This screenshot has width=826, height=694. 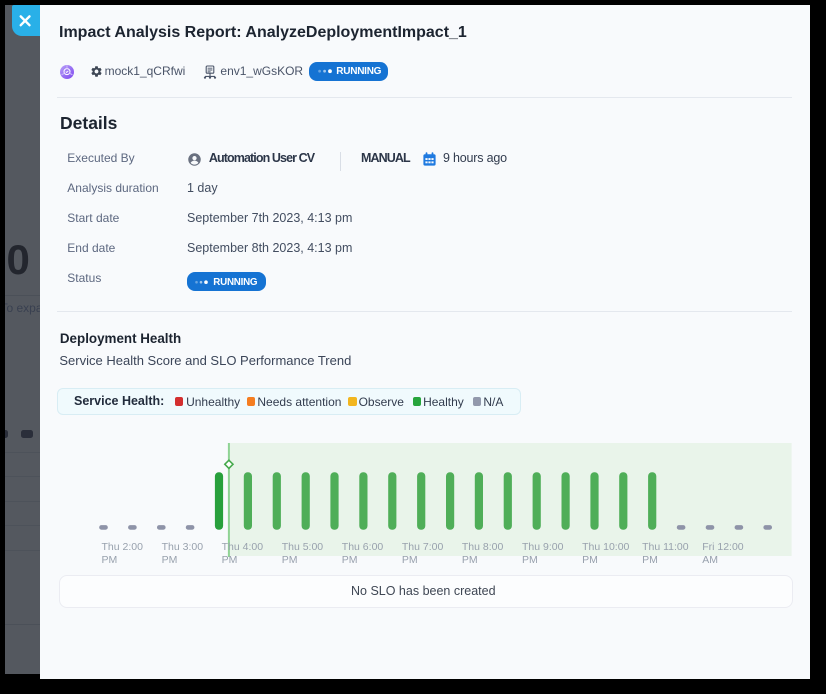 What do you see at coordinates (723, 547) in the screenshot?
I see `svg-text: Fri 12:00` at bounding box center [723, 547].